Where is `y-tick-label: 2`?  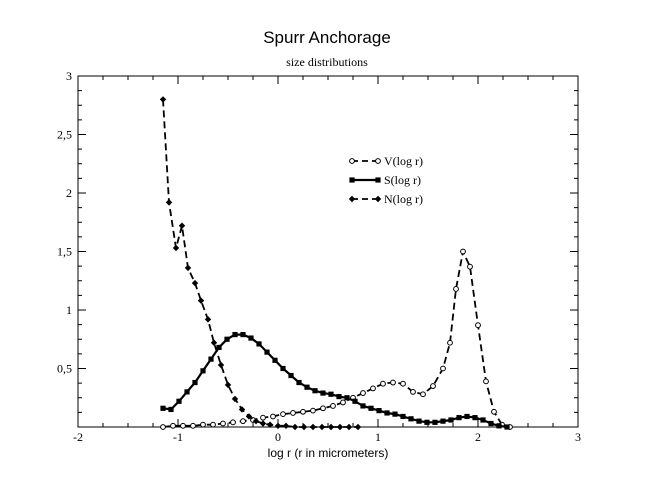
y-tick-label: 2 is located at coordinates (69, 193).